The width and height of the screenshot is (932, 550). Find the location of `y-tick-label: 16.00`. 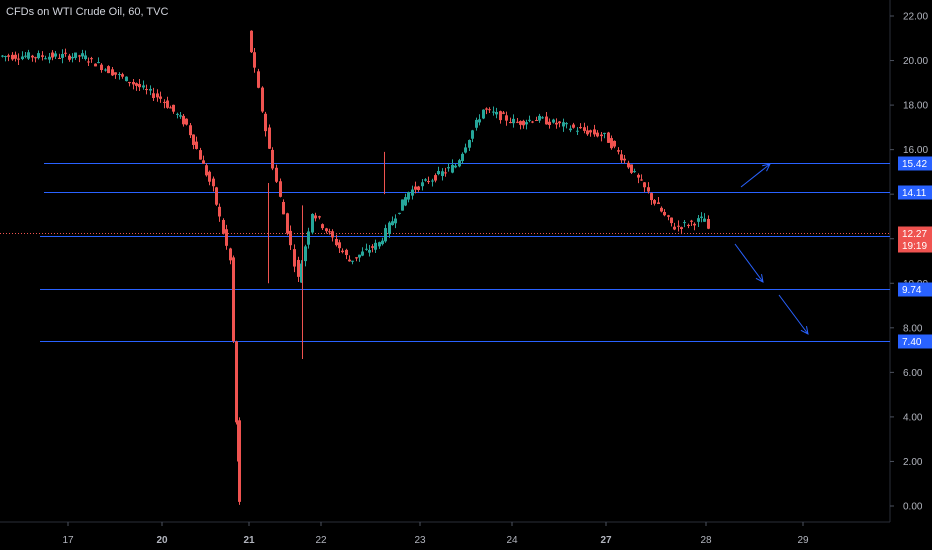

y-tick-label: 16.00 is located at coordinates (915, 150).